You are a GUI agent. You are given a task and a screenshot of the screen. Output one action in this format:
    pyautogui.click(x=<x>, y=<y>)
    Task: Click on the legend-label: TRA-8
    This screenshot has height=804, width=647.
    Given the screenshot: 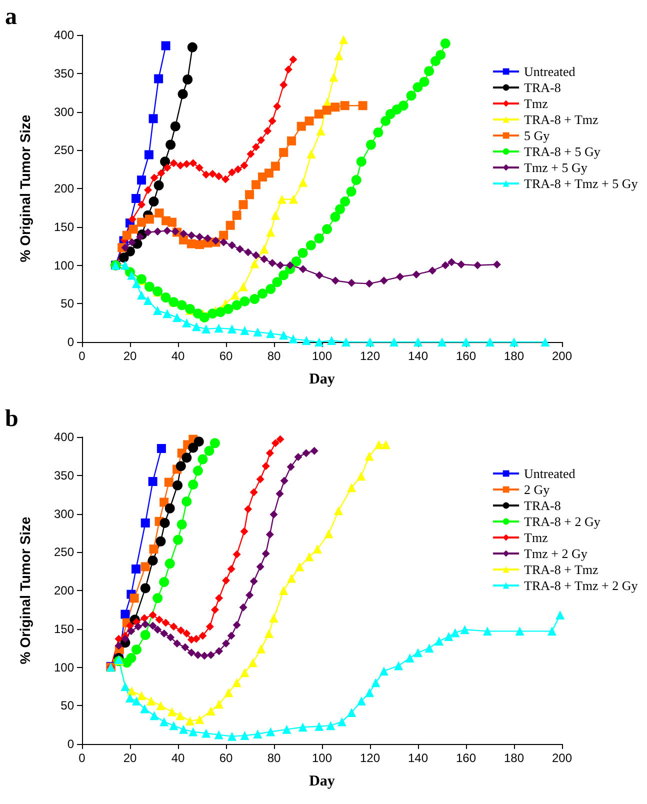 What is the action you would take?
    pyautogui.click(x=542, y=505)
    